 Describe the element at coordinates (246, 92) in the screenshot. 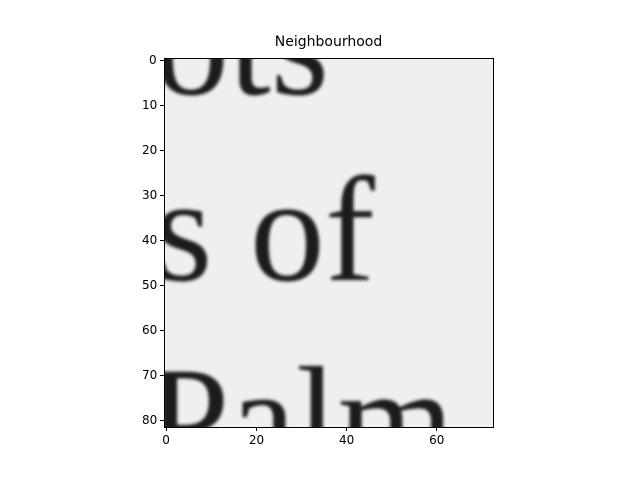

I see `image-text-fragment-top: ots` at that location.